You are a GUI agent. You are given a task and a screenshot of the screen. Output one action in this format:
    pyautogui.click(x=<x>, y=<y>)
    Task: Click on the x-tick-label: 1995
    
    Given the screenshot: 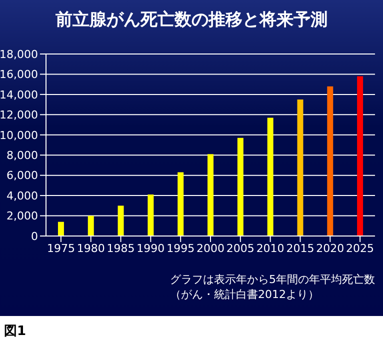 What is the action you would take?
    pyautogui.click(x=180, y=248)
    